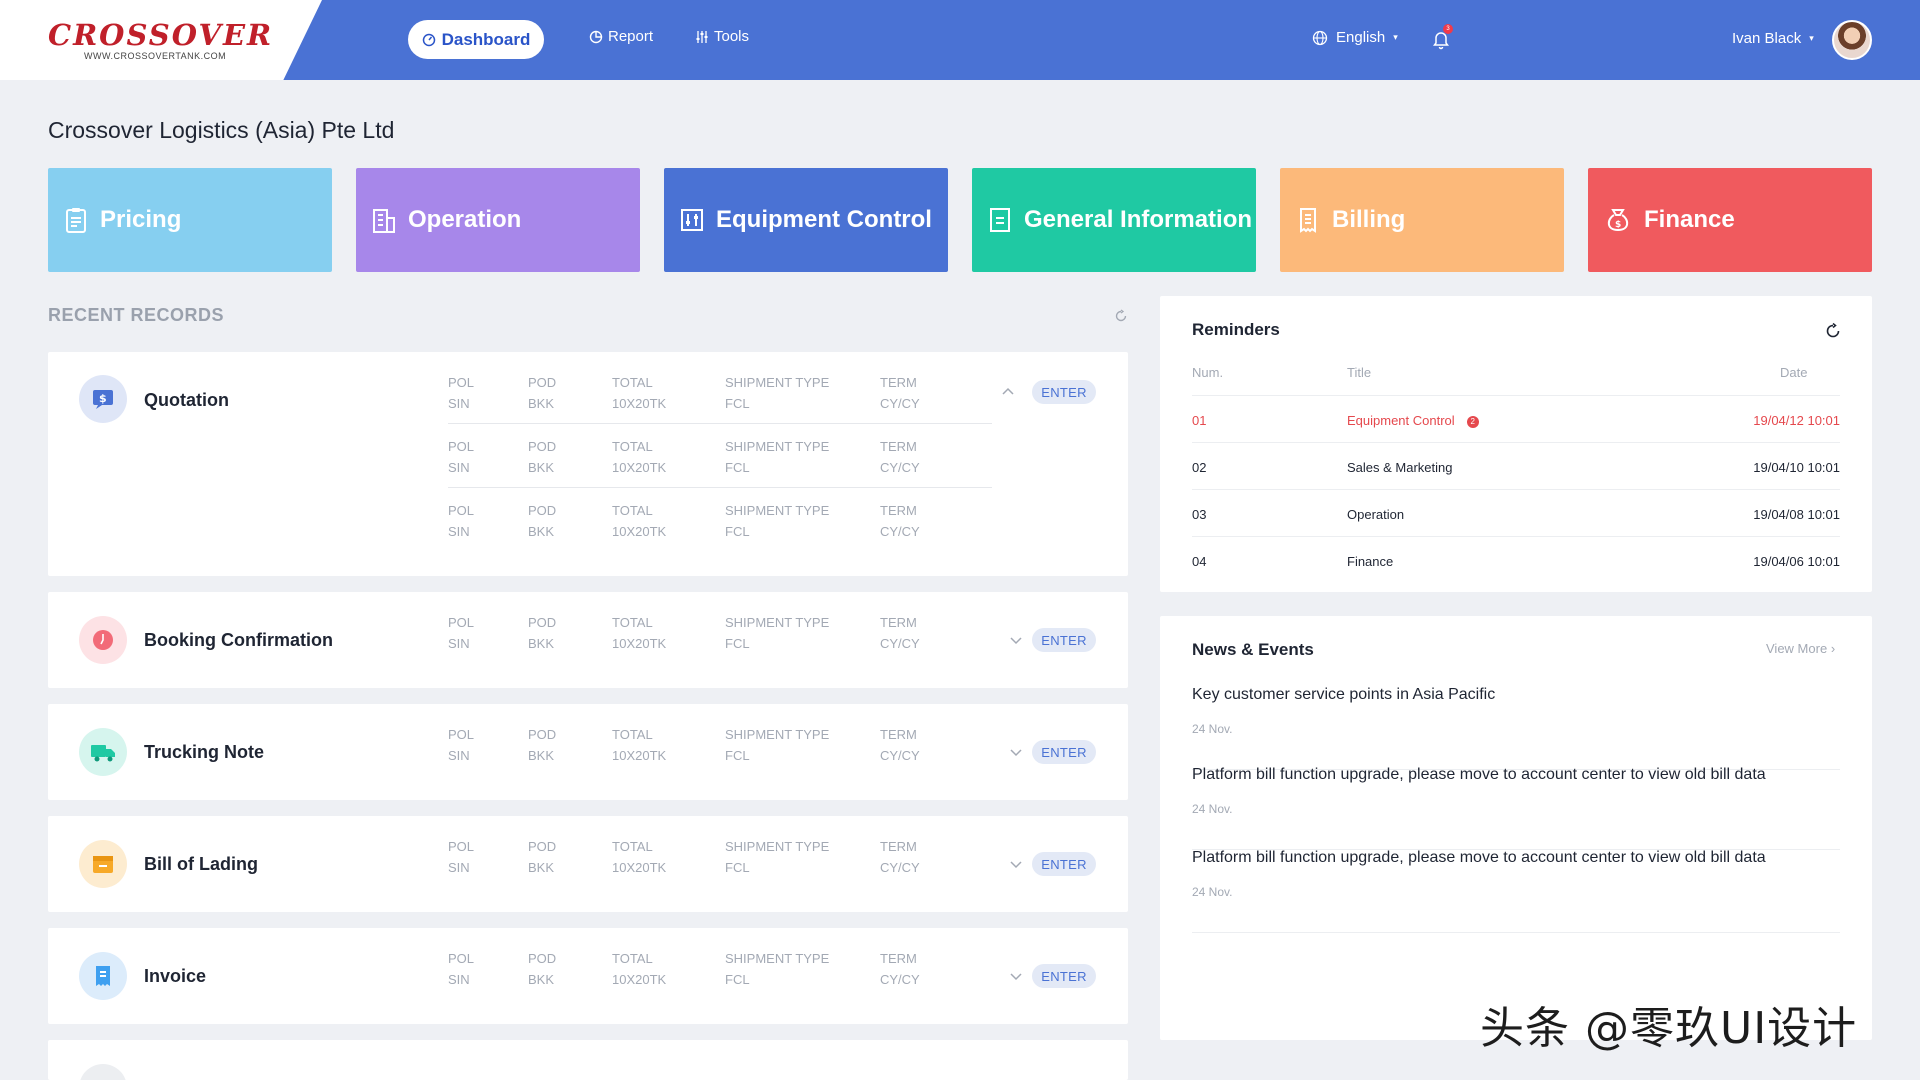 The height and width of the screenshot is (1080, 1920). Describe the element at coordinates (1730, 220) in the screenshot. I see `tile-finance: $ Finance` at that location.